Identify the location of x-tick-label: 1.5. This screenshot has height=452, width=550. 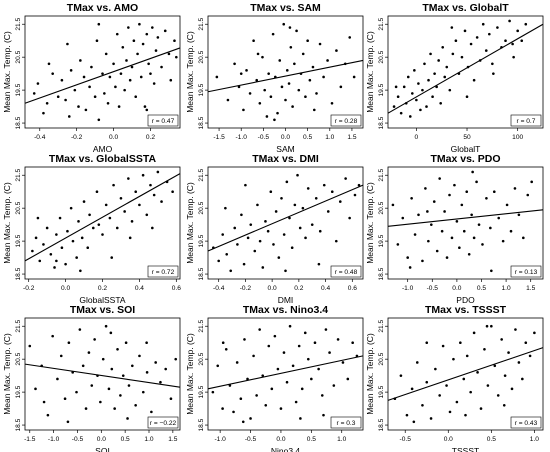
(172, 439).